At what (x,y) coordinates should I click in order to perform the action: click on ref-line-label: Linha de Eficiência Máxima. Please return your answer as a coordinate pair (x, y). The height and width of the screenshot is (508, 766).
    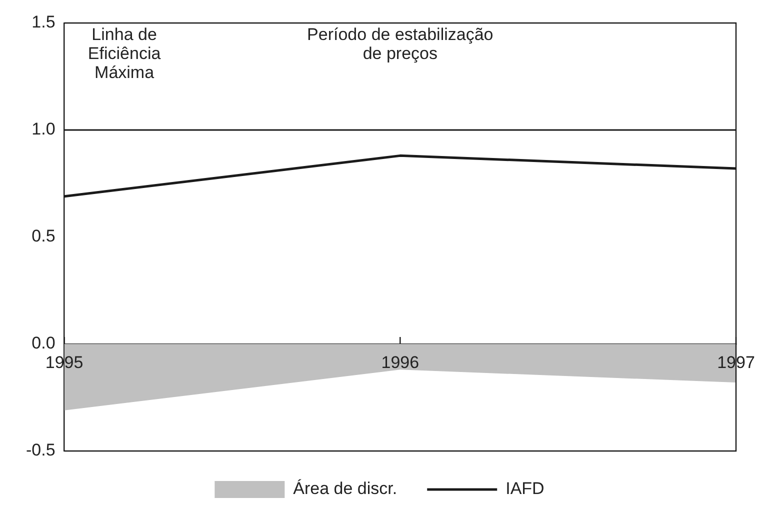
    Looking at the image, I should click on (125, 53).